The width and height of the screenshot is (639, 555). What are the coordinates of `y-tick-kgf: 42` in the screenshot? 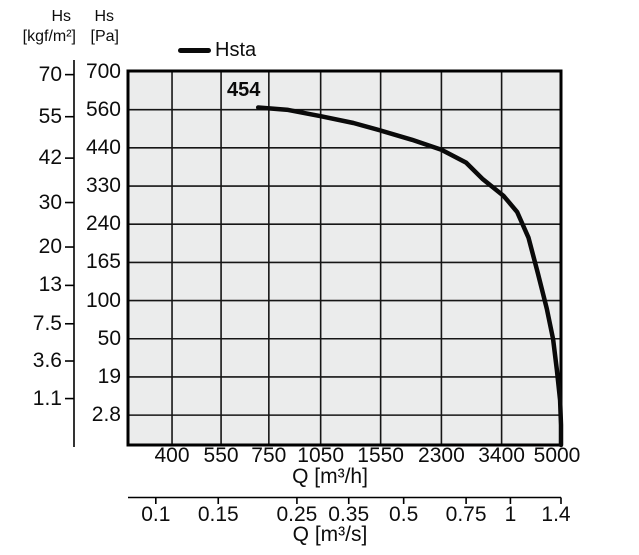 It's located at (50, 158).